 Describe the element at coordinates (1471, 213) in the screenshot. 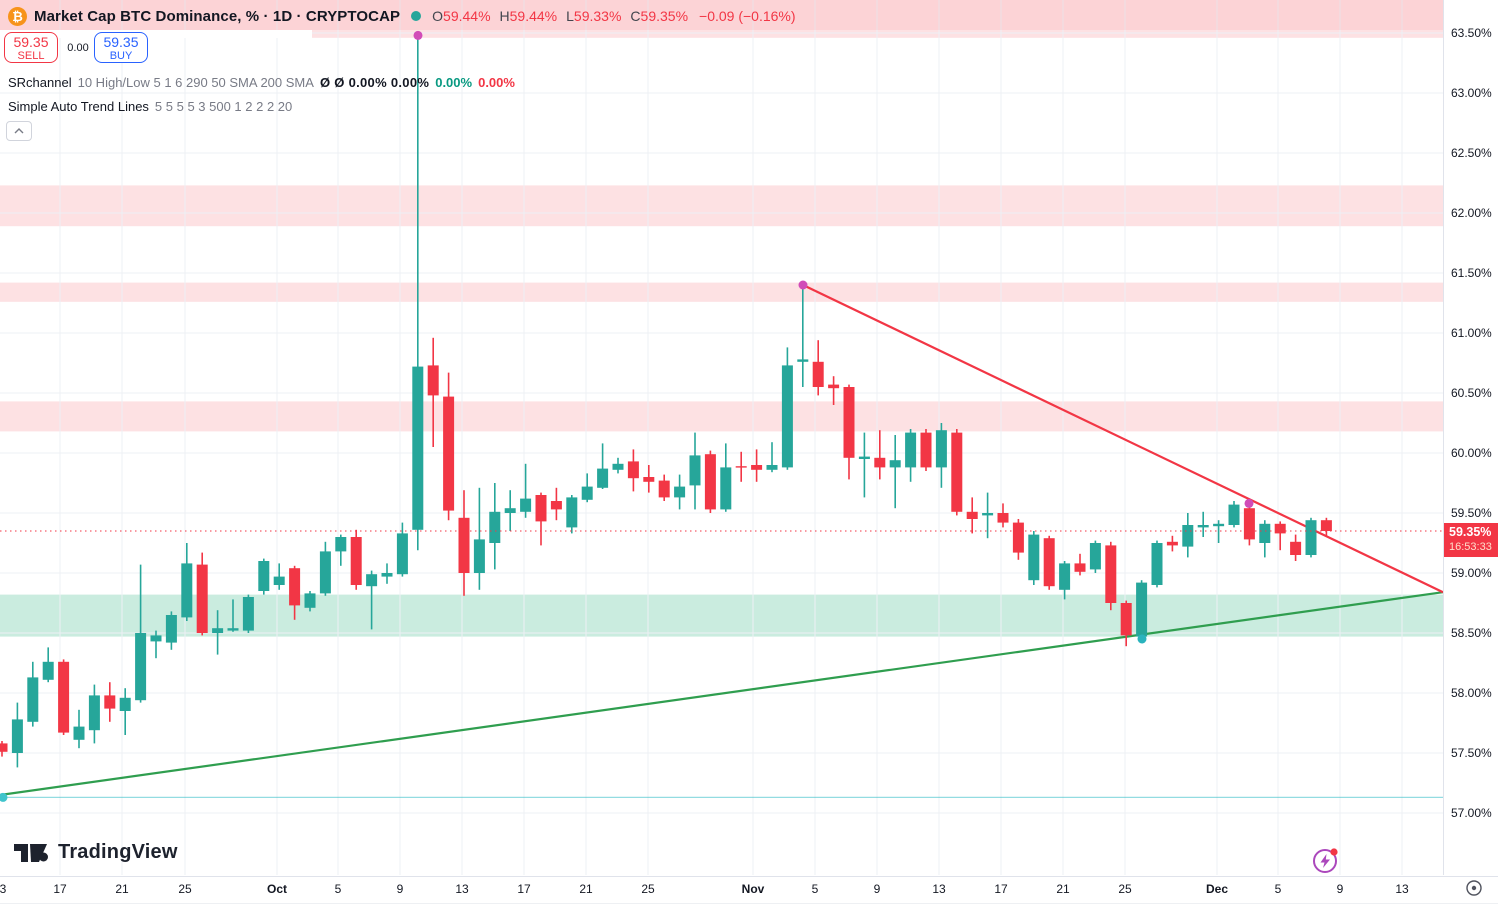

I see `price-tick-label: 62.00%` at that location.